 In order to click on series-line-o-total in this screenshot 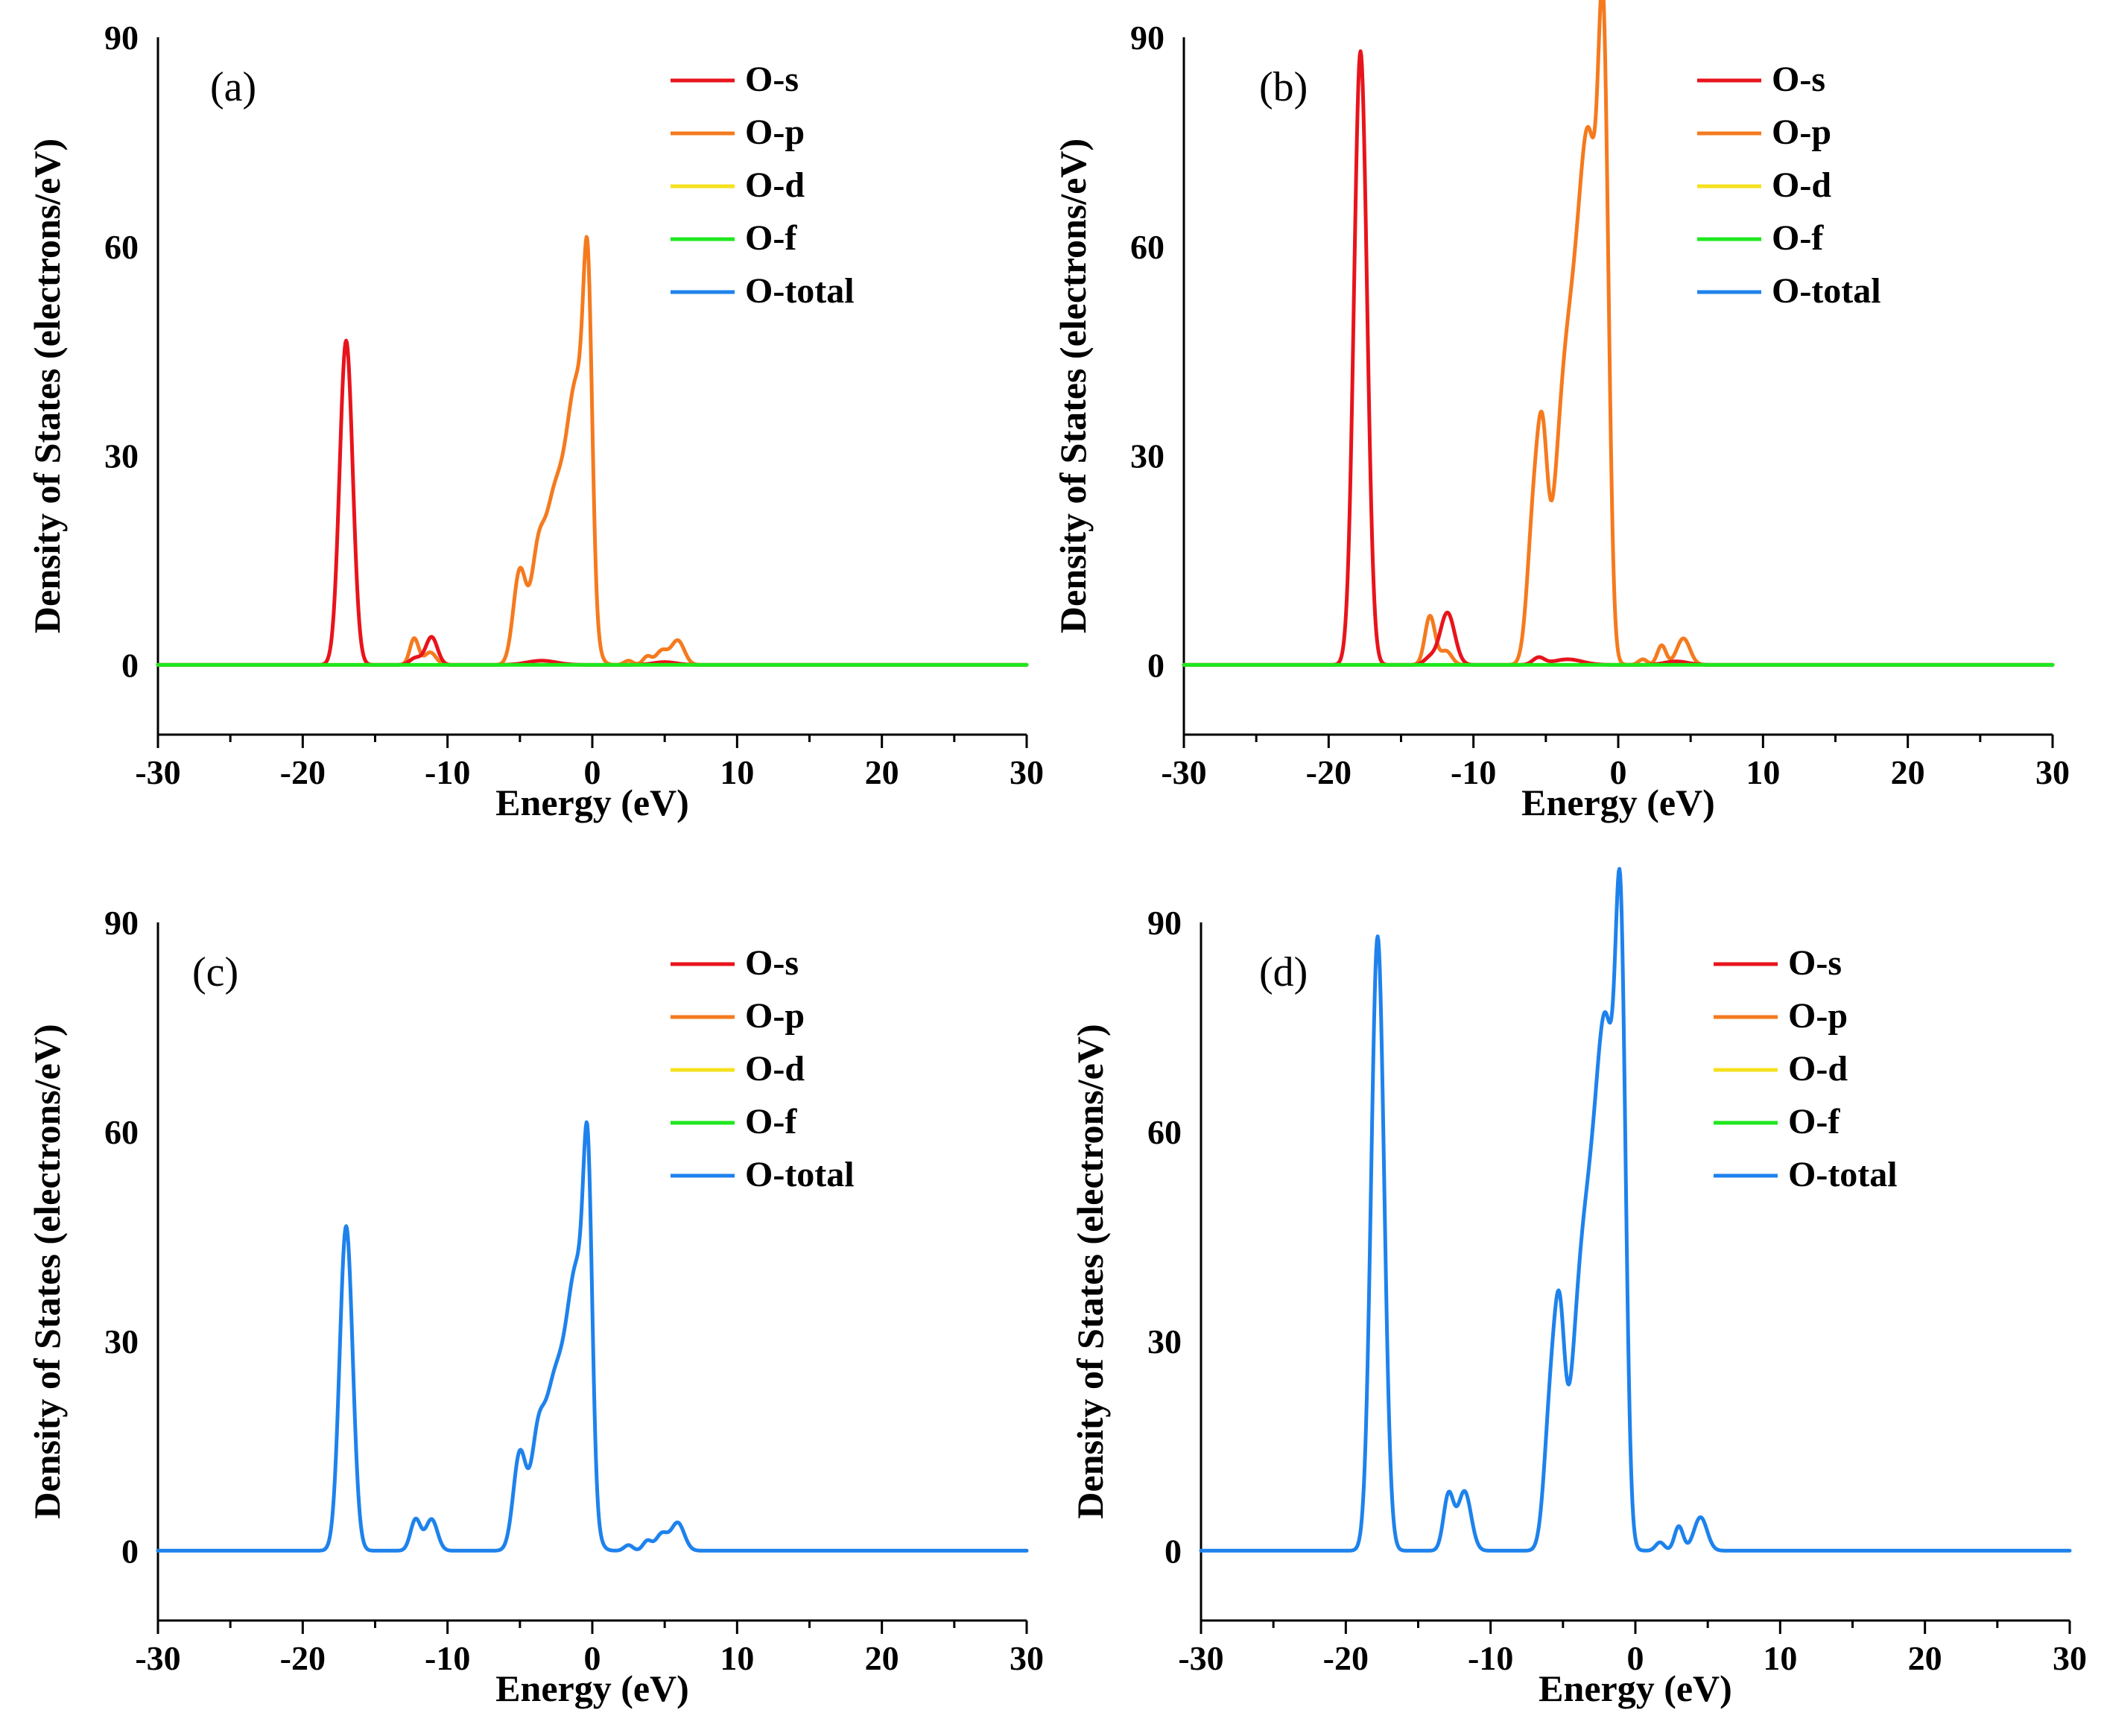, I will do `click(593, 1336)`.